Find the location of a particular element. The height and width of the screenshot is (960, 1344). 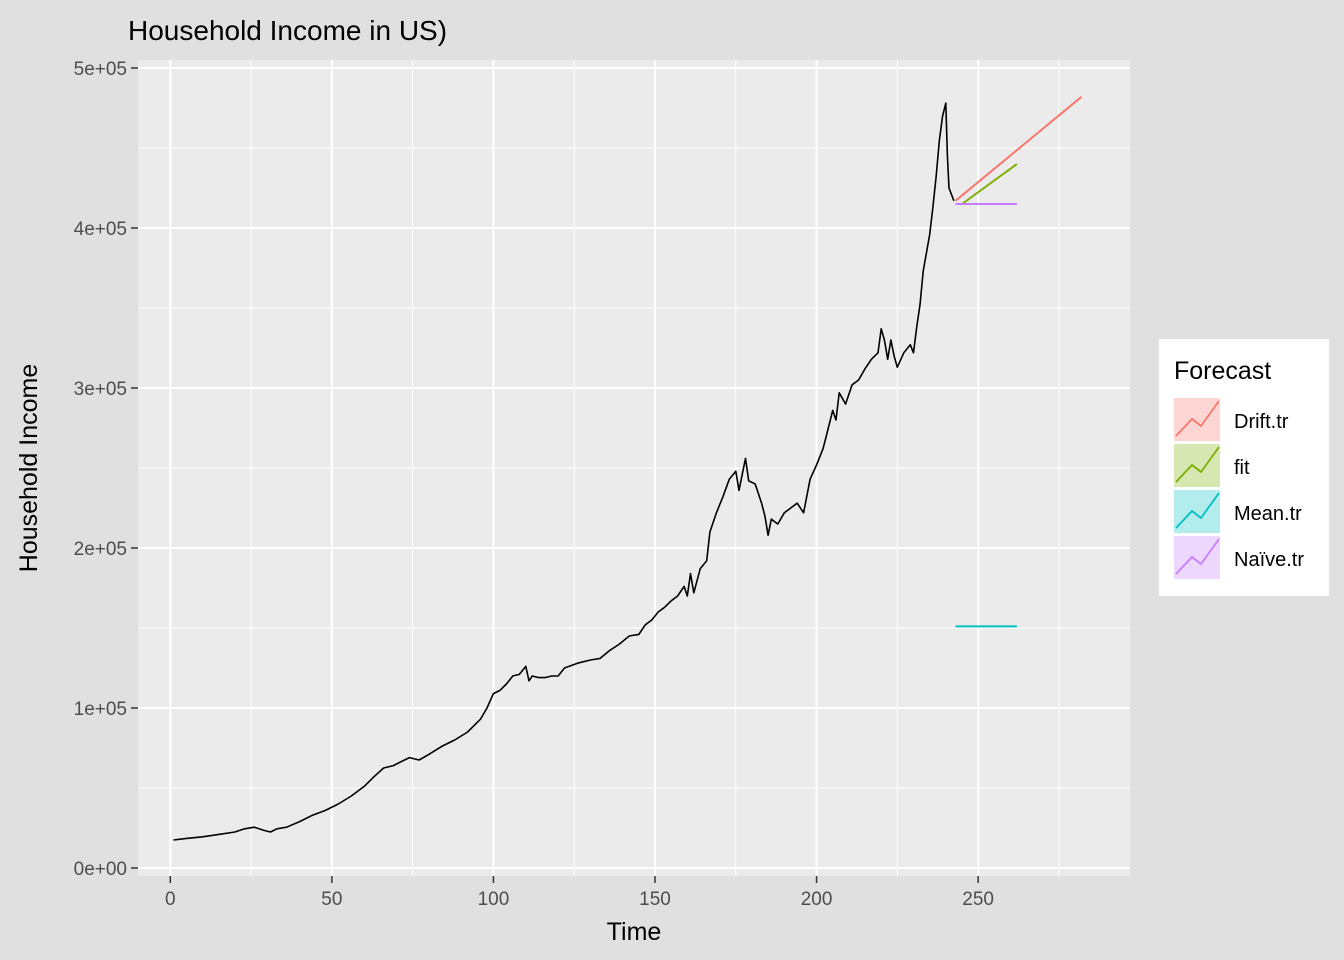

legend-label: Naïve.tr is located at coordinates (1269, 560).